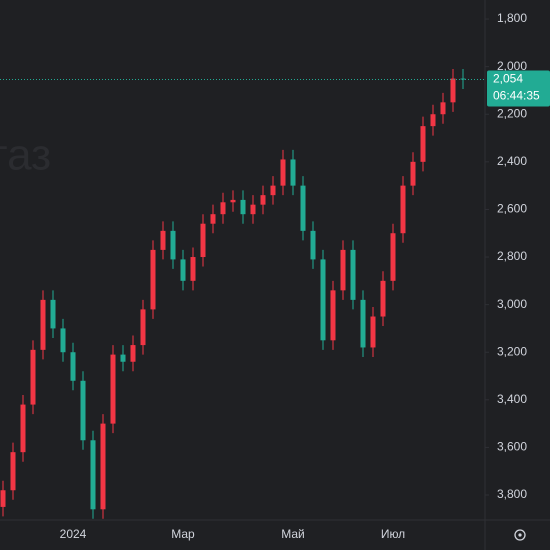  Describe the element at coordinates (512, 304) in the screenshot. I see `y-tick-label: 3,000` at that location.